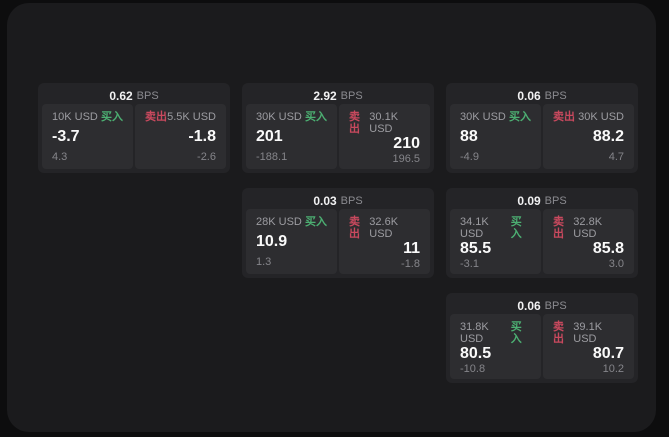  Describe the element at coordinates (542, 200) in the screenshot. I see `spread-header: 0.09 BPS` at that location.